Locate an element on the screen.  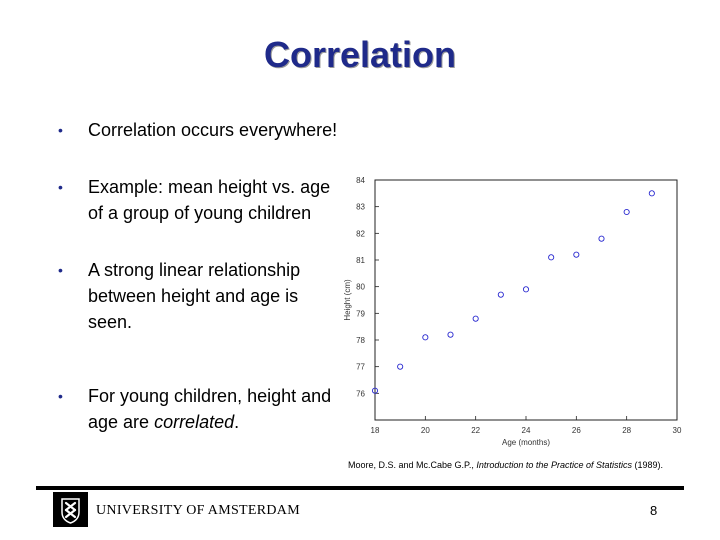
bullet-text-prefix: For young children, height and age are is located at coordinates (210, 409).